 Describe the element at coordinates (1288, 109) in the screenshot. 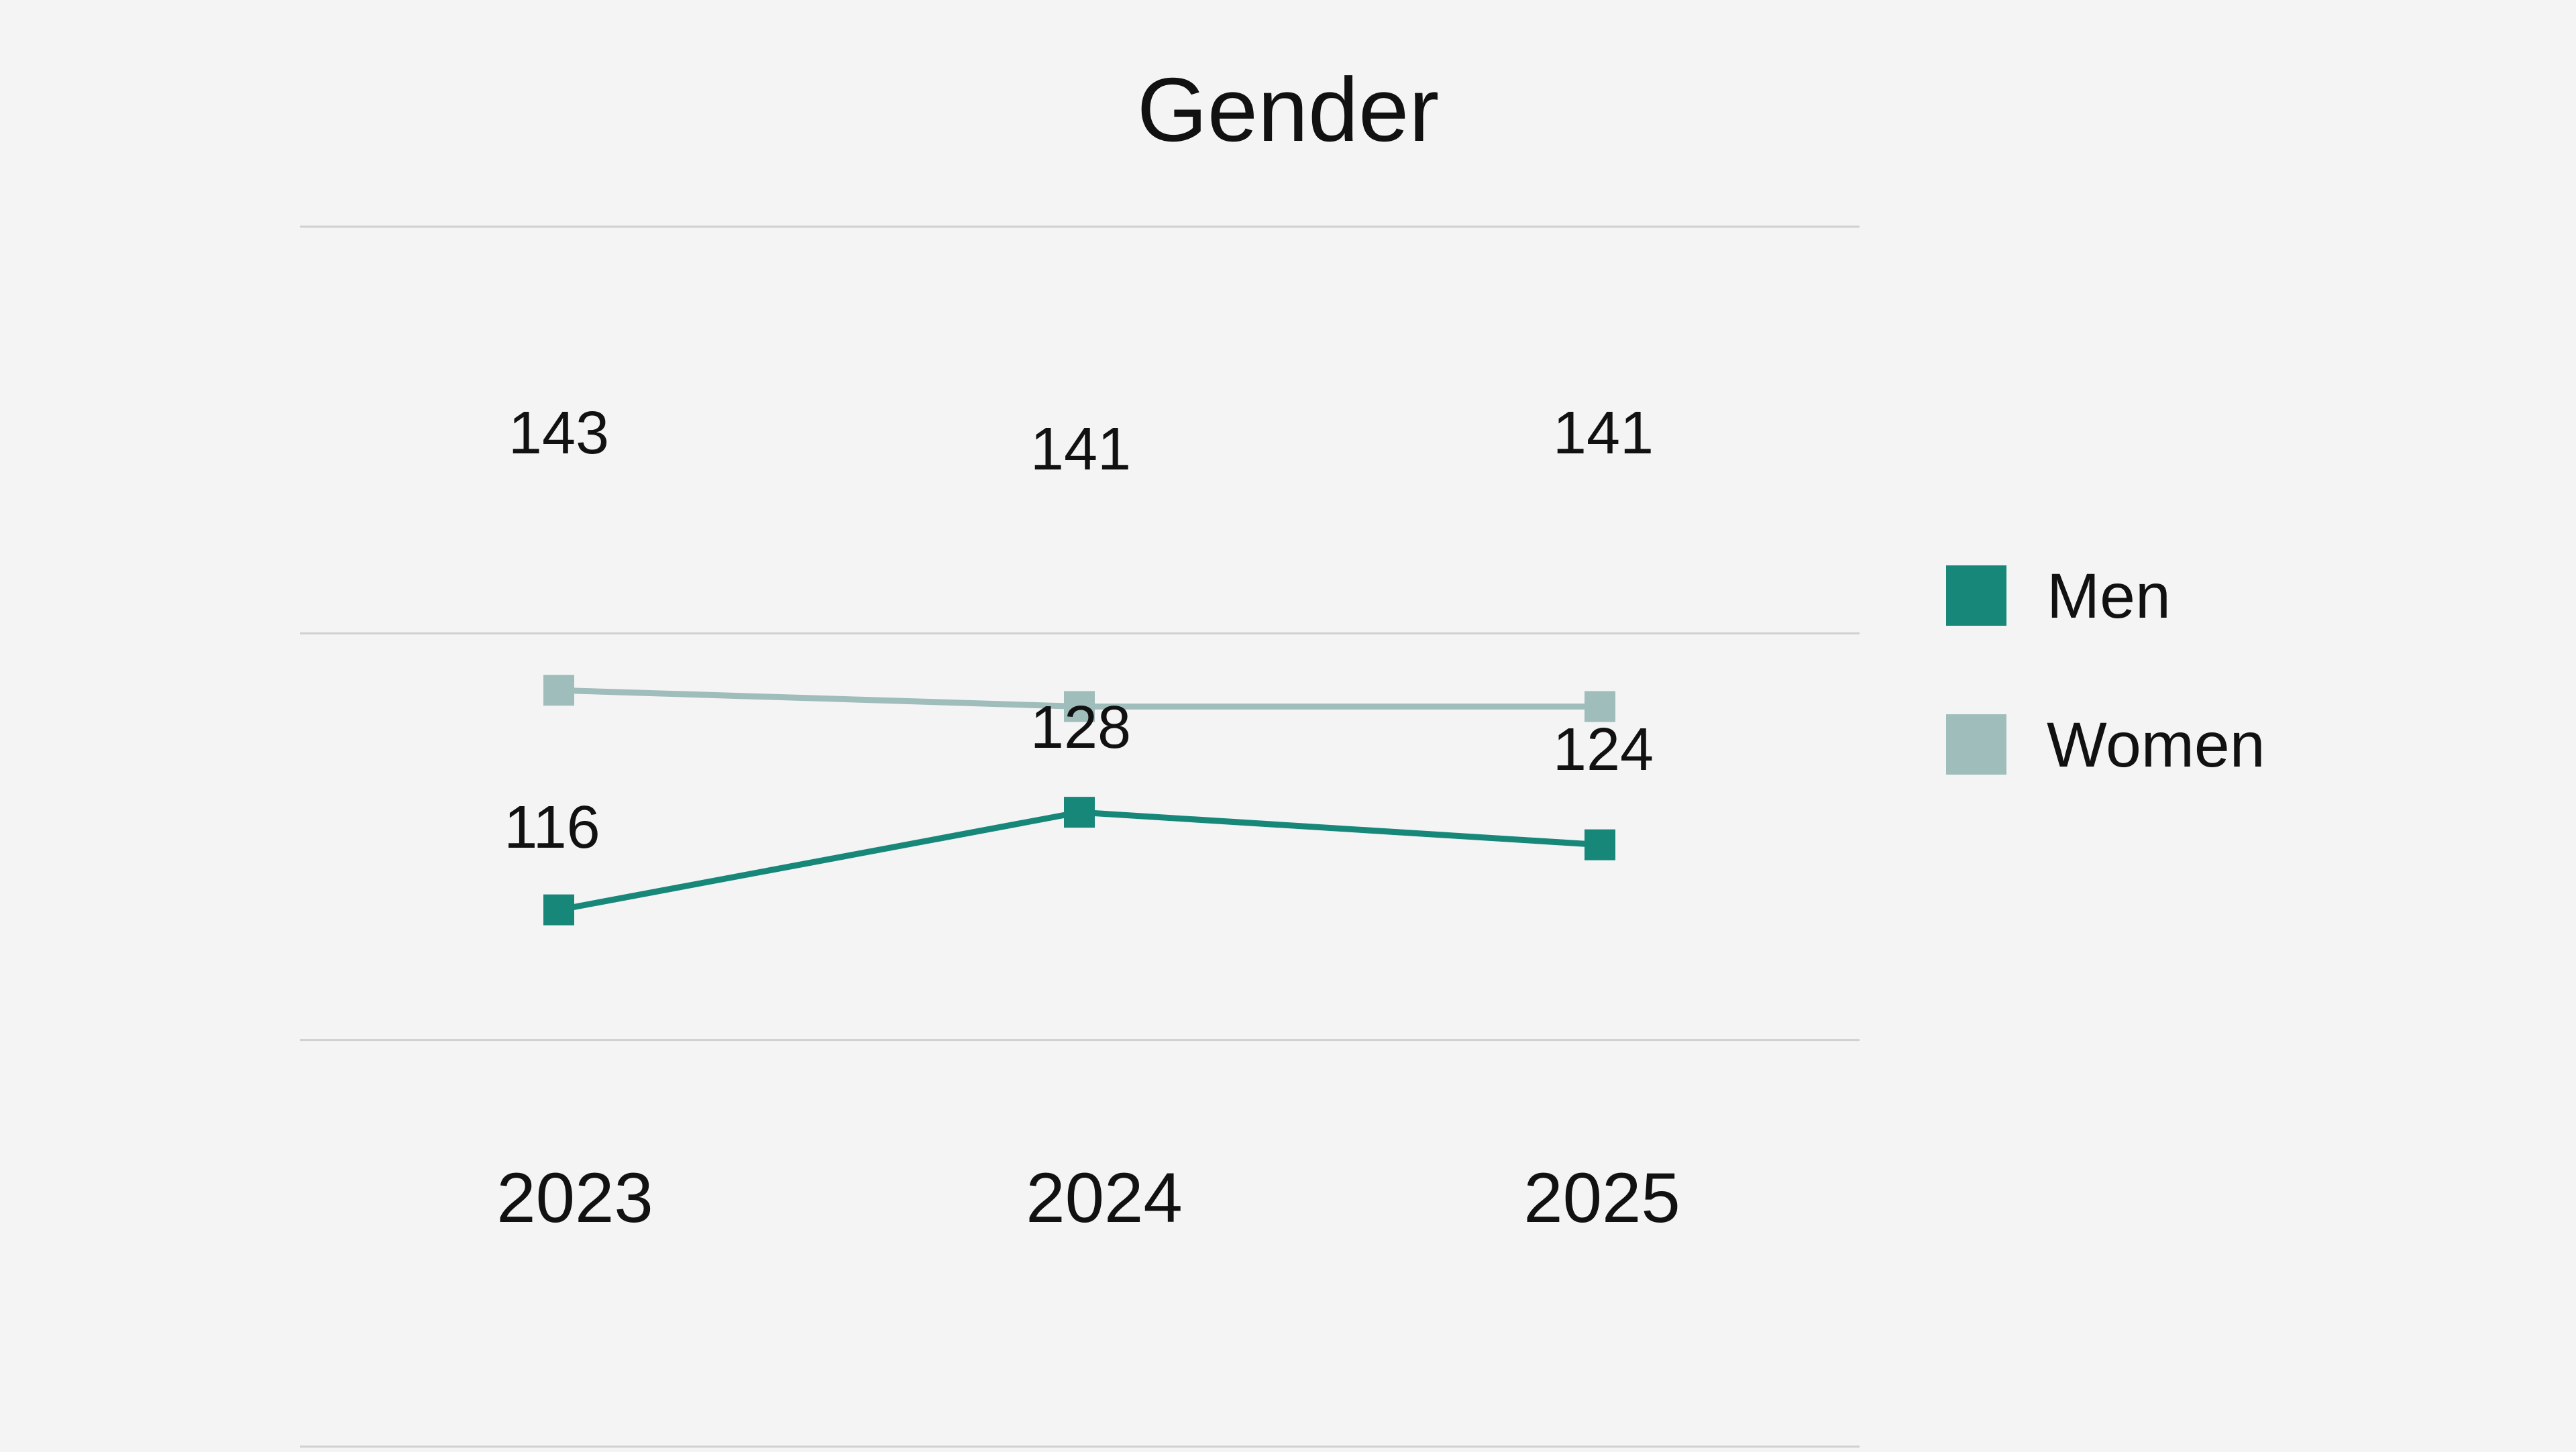

I see `chart-title: Gender` at that location.